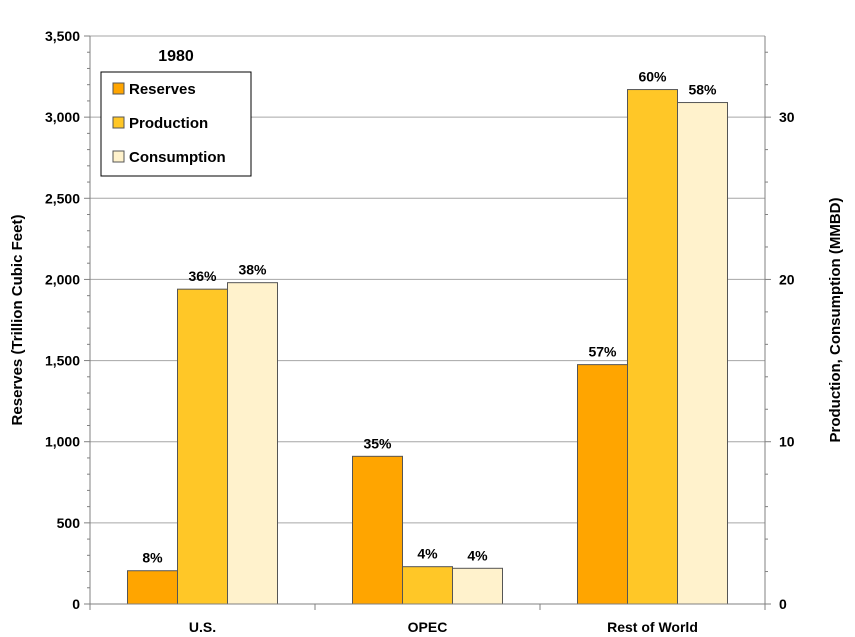 The image size is (855, 637). Describe the element at coordinates (62, 198) in the screenshot. I see `y-tick-label: 2,500` at that location.